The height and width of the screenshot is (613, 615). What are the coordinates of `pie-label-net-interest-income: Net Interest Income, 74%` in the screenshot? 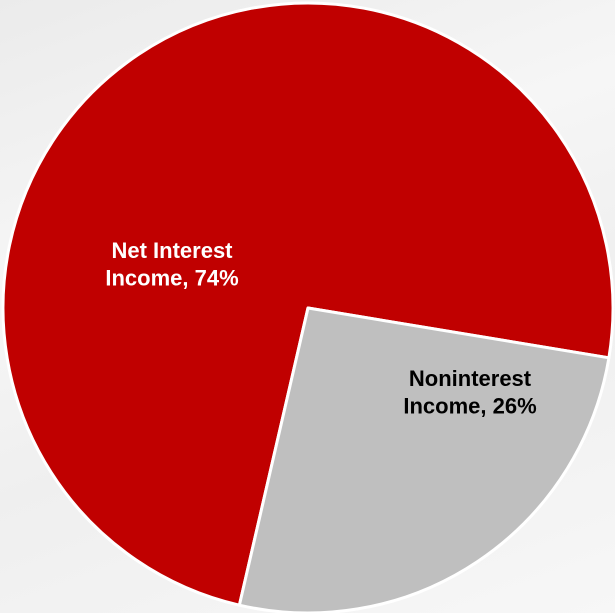 It's located at (171, 264).